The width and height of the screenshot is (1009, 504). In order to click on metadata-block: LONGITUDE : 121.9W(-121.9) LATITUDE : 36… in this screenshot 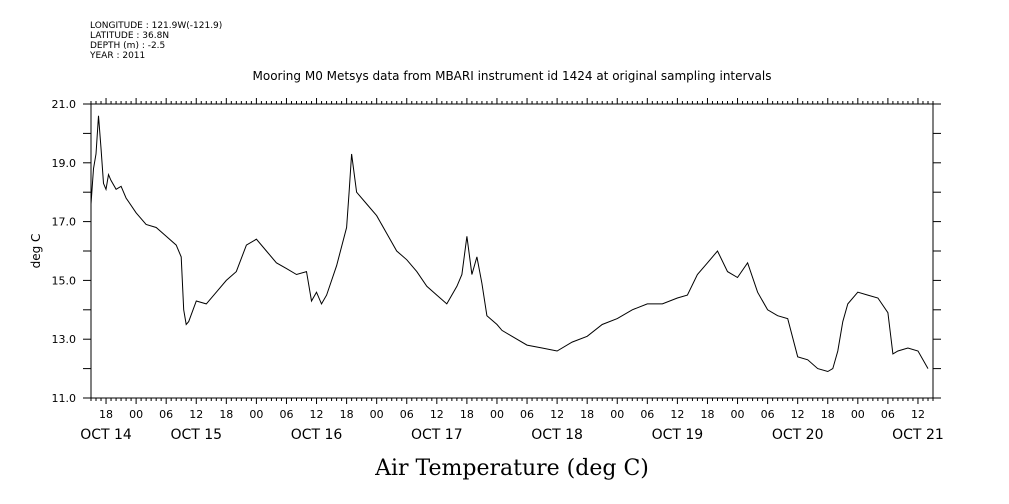, I will do `click(156, 41)`.